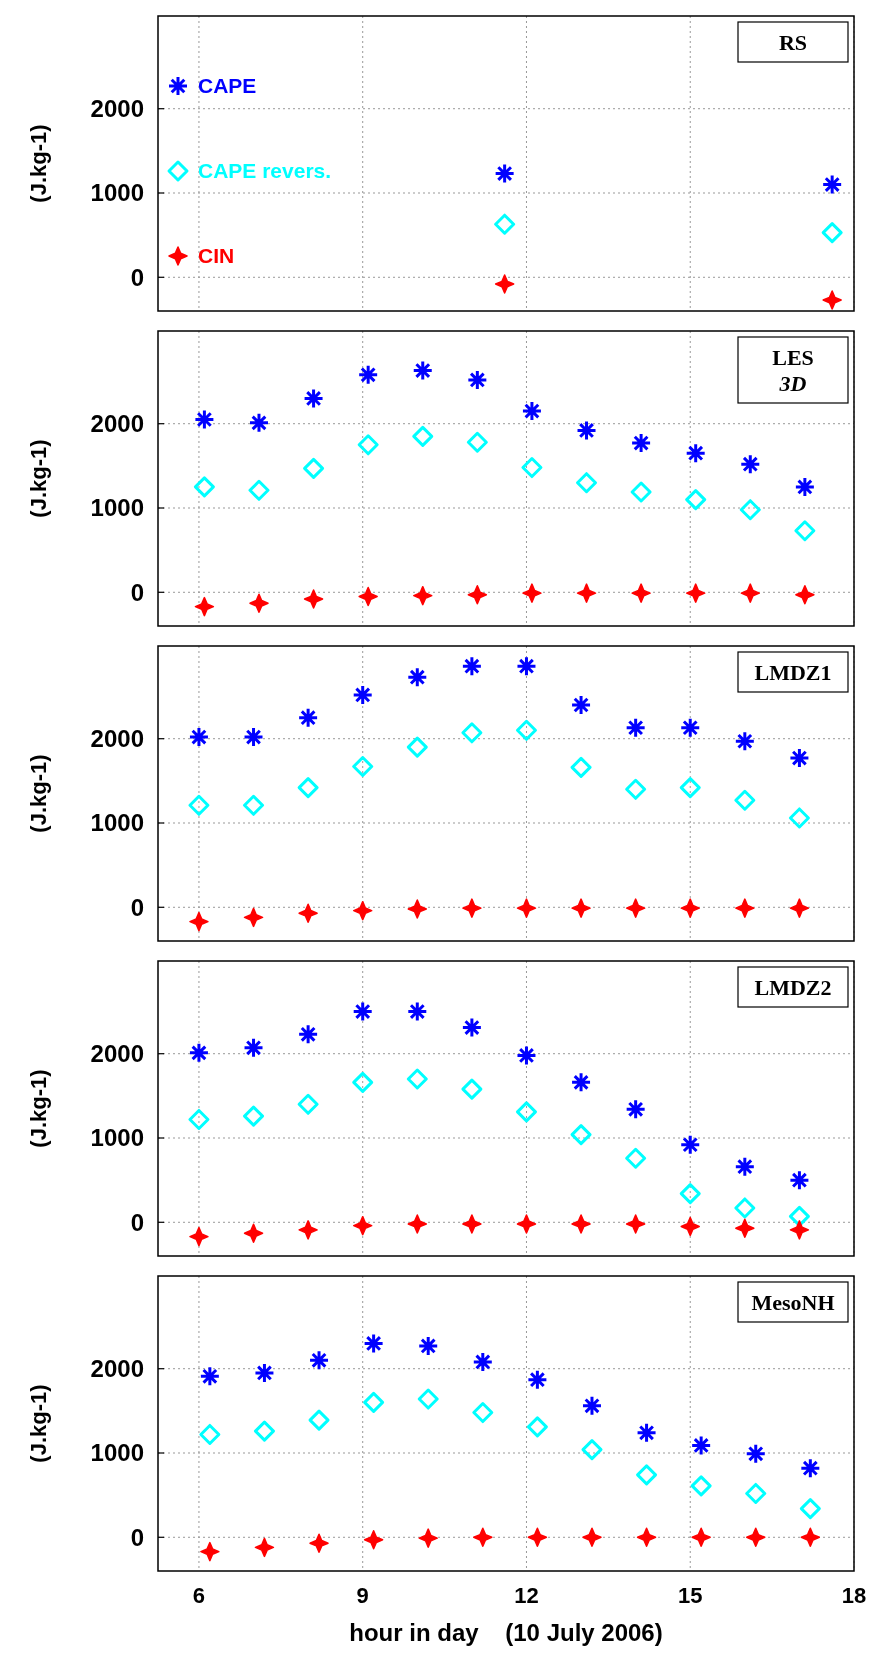 The image size is (878, 1663). What do you see at coordinates (793, 1302) in the screenshot?
I see `annotation: MesoNH` at bounding box center [793, 1302].